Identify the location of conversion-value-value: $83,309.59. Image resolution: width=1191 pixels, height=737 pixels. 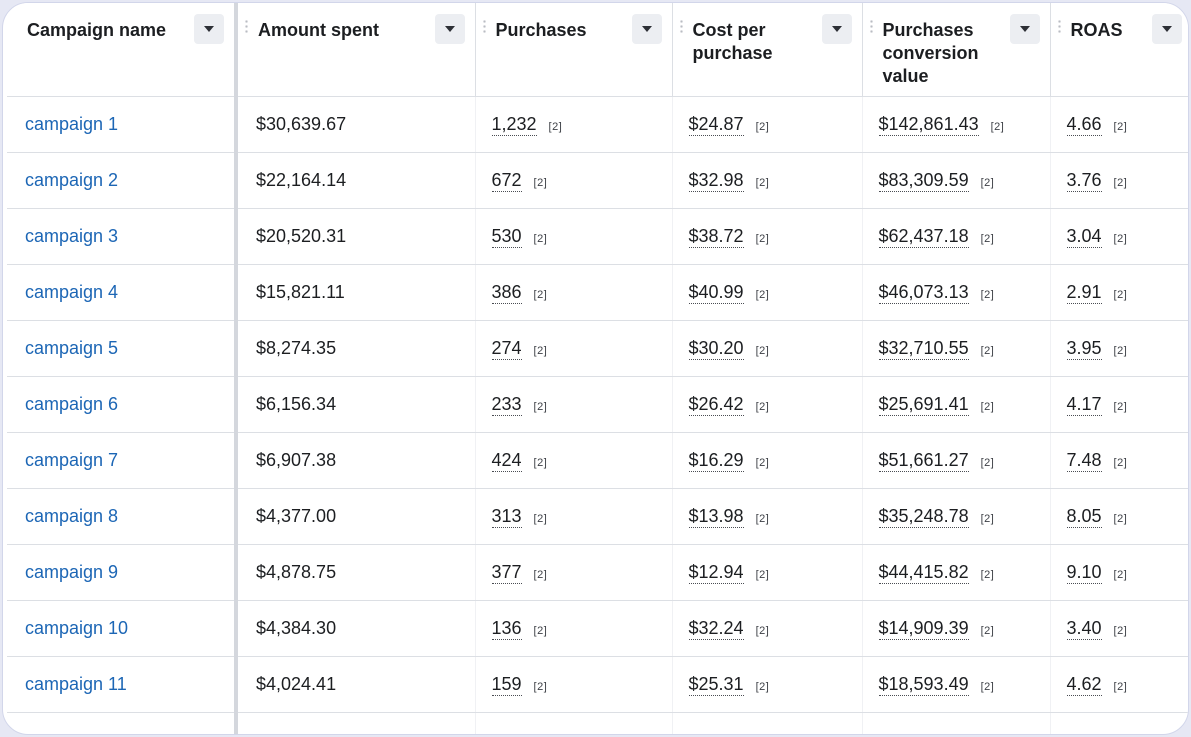
(923, 181).